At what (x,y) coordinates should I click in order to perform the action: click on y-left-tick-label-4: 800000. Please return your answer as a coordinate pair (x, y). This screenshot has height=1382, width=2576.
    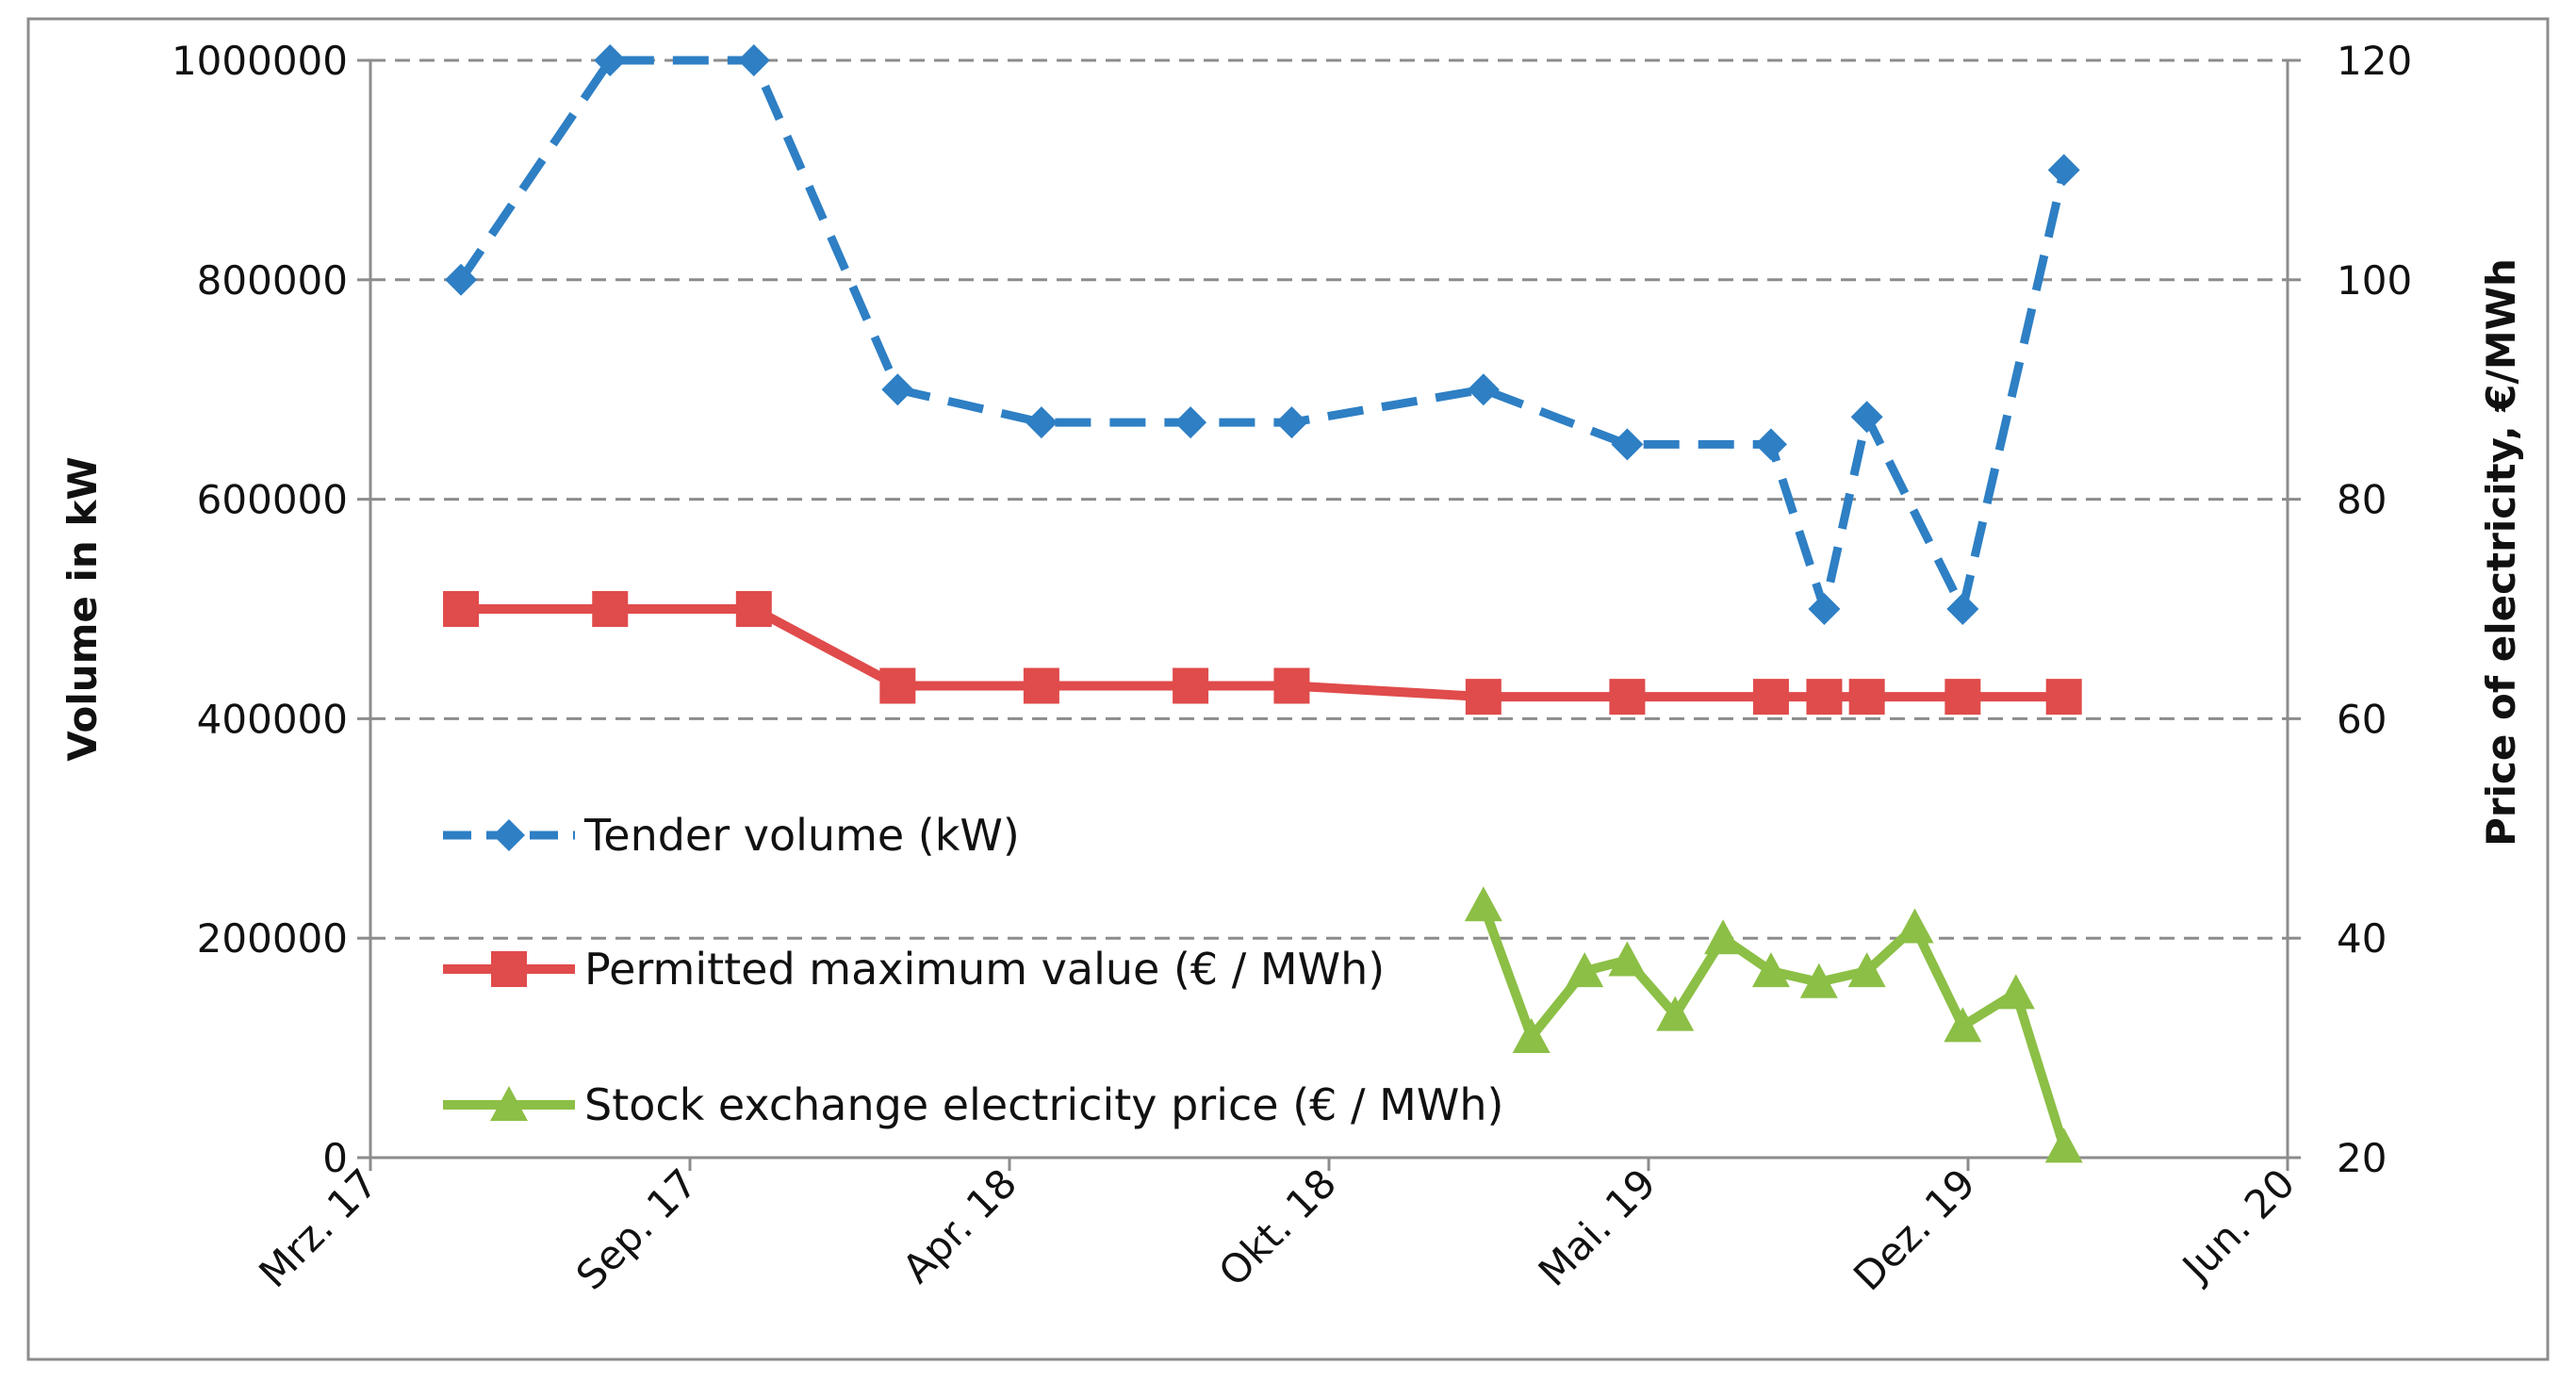
    Looking at the image, I should click on (272, 281).